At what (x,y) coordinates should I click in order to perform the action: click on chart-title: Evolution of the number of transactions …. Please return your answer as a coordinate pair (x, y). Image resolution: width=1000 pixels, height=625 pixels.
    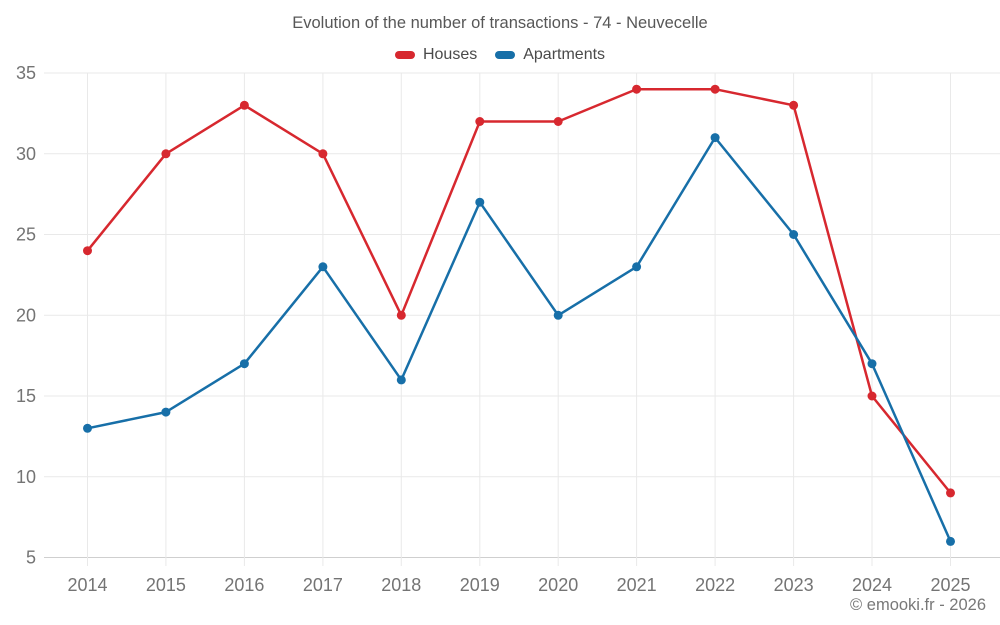
    Looking at the image, I should click on (500, 23).